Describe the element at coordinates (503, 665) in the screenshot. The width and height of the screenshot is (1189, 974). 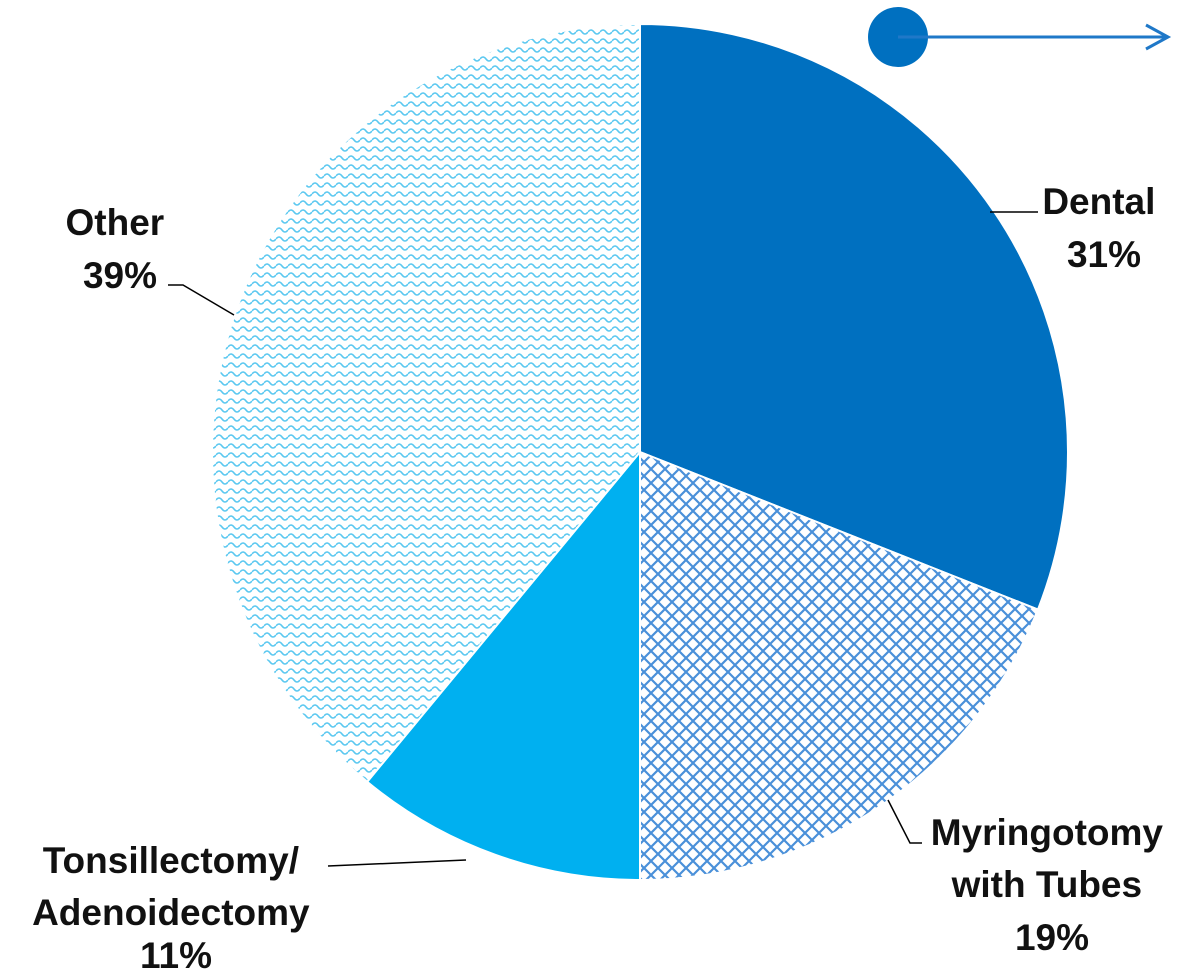
I see `slice-tonsillectomy` at that location.